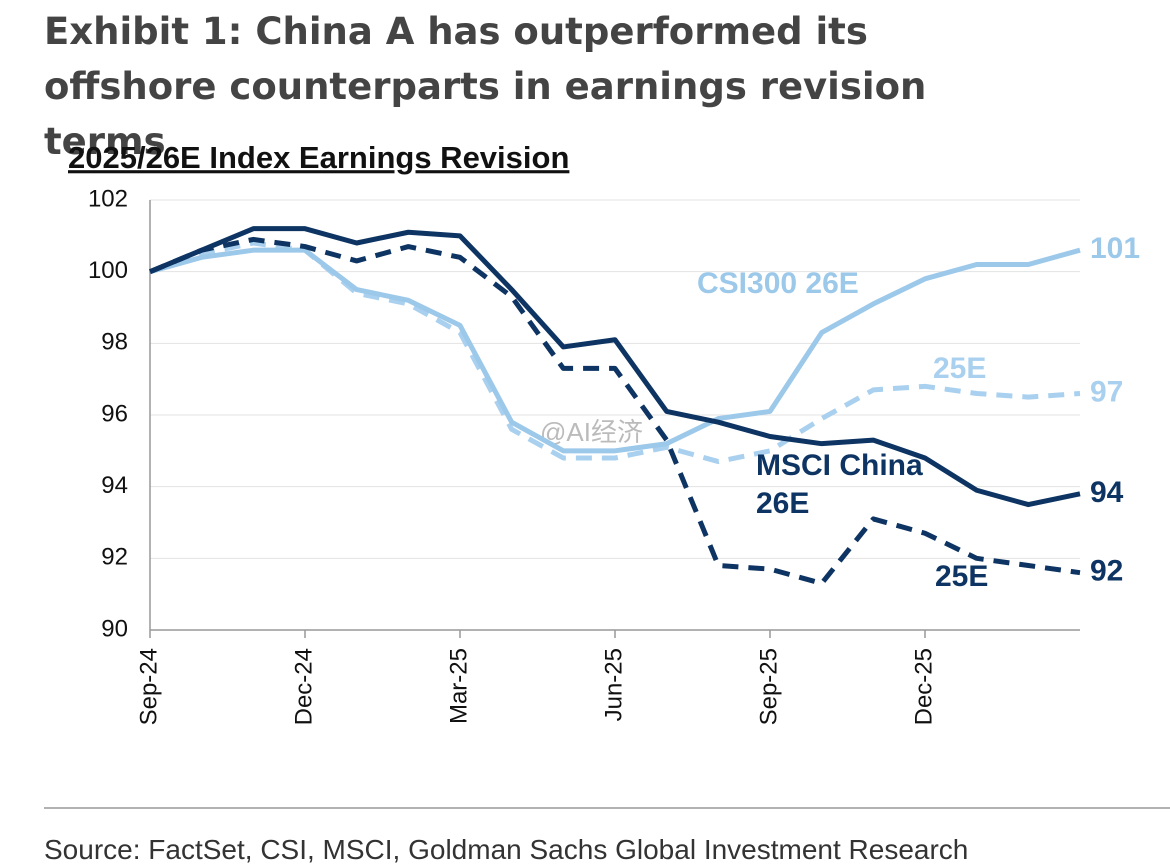  Describe the element at coordinates (1115, 248) in the screenshot. I see `end-label: 101` at that location.